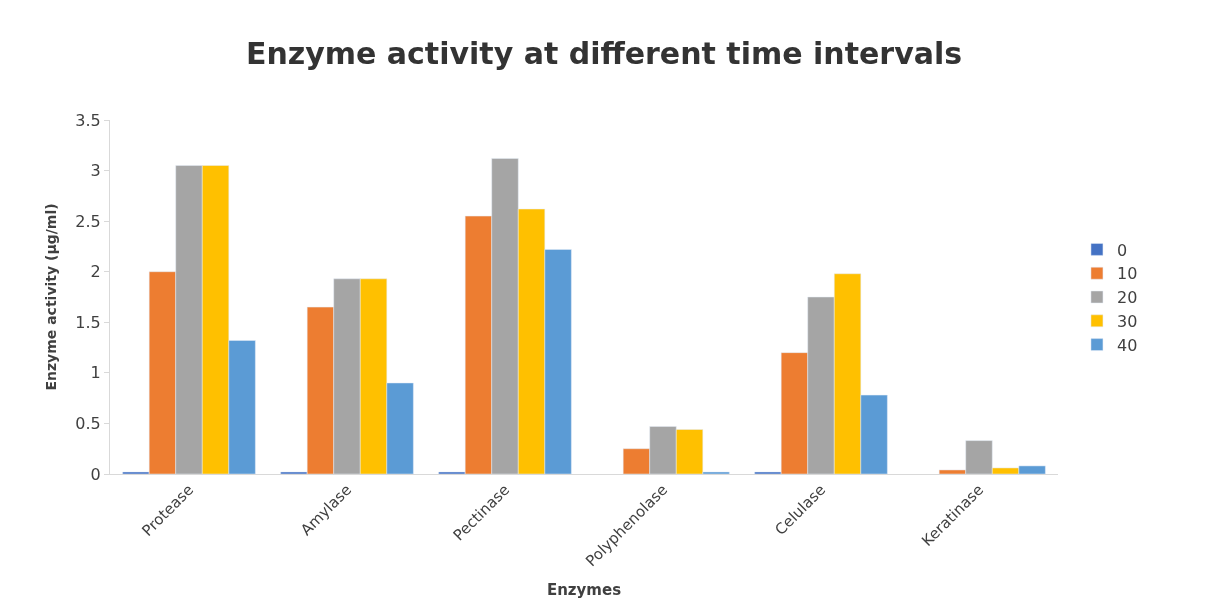 The width and height of the screenshot is (1208, 608). What do you see at coordinates (604, 53) in the screenshot?
I see `chart-title: Enzyme activity at different time intervals` at bounding box center [604, 53].